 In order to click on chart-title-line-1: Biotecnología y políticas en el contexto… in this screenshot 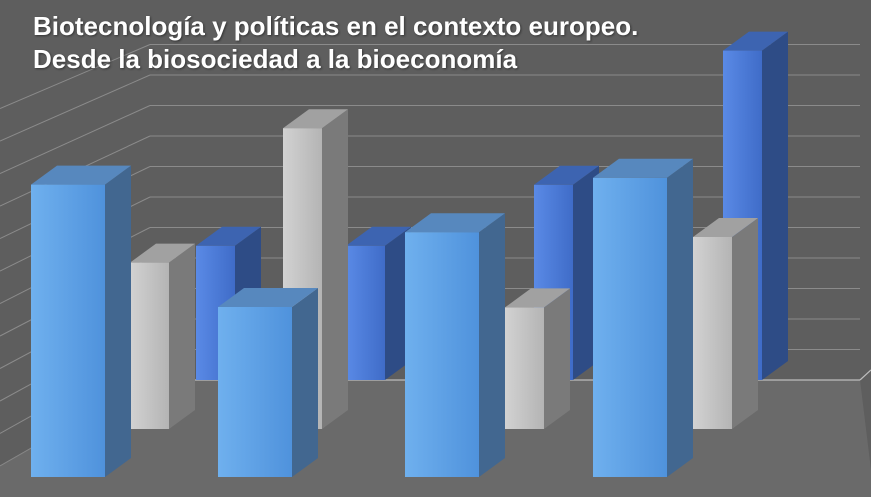, I will do `click(336, 26)`.